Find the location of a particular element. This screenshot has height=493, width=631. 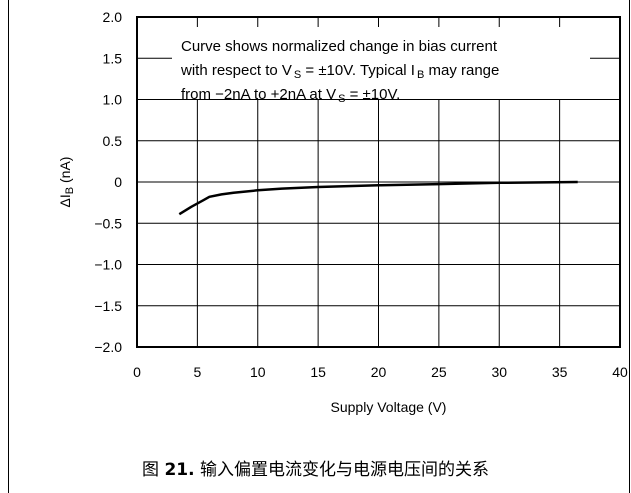

caption-number: 21. is located at coordinates (179, 470).